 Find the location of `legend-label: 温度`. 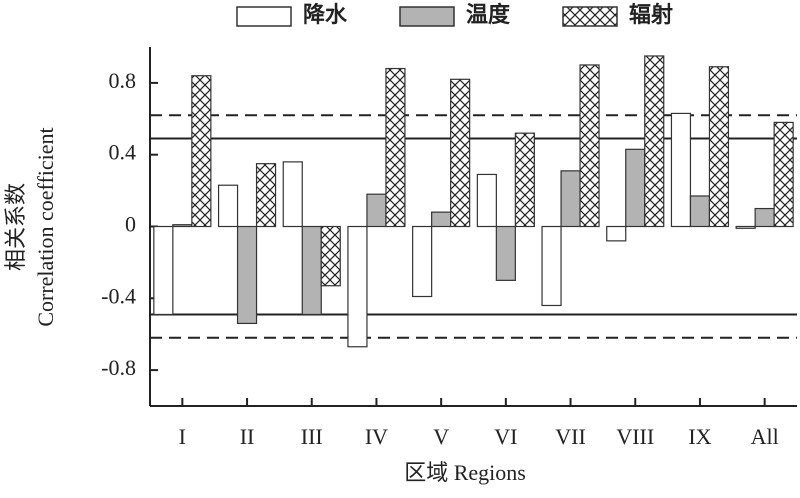

legend-label: 温度 is located at coordinates (488, 14).